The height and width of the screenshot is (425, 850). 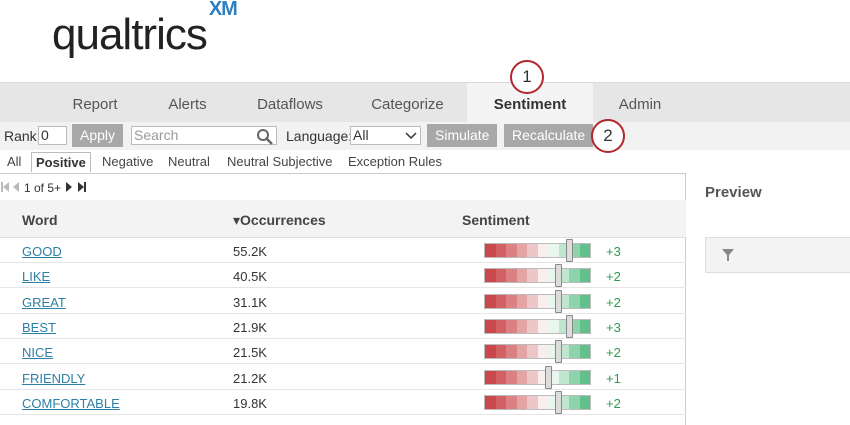 I want to click on simulate-button: Simulate, so click(x=462, y=135).